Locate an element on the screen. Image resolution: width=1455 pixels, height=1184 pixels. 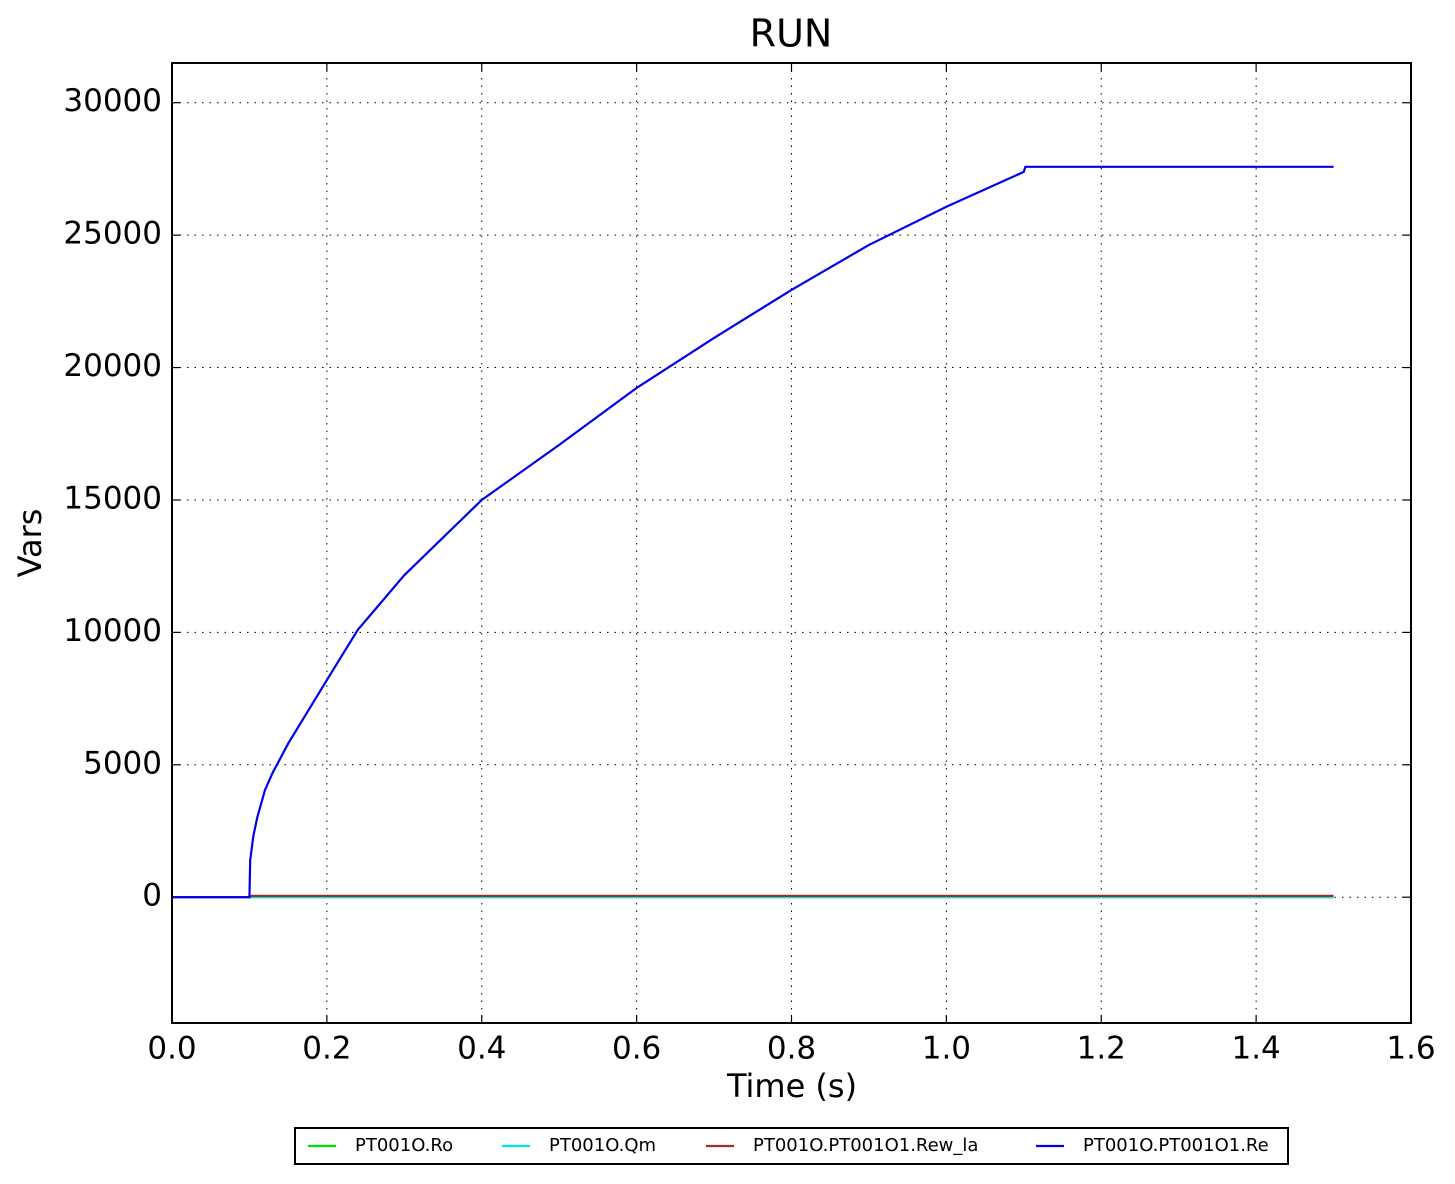
legend-label: PT001O.Qm is located at coordinates (602, 1145).